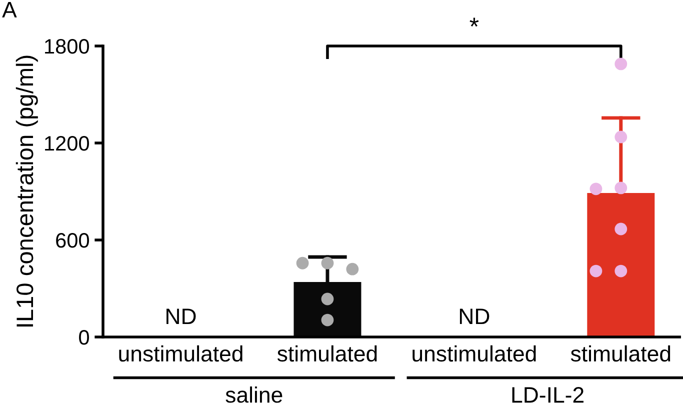  Describe the element at coordinates (72, 240) in the screenshot. I see `y-tick-label: 600` at that location.